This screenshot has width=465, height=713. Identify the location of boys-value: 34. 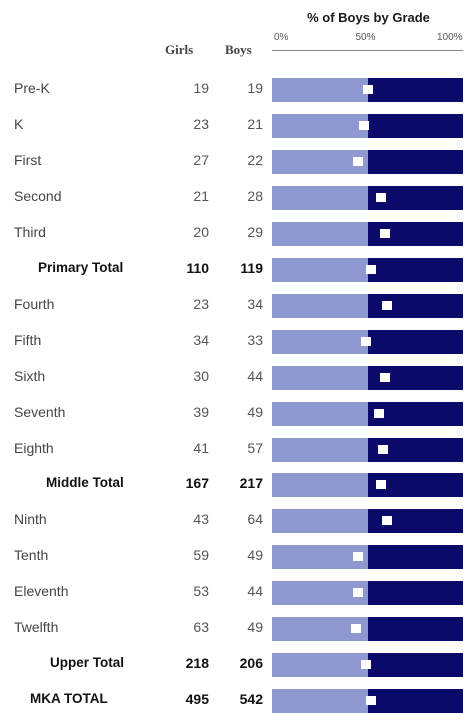
(255, 303).